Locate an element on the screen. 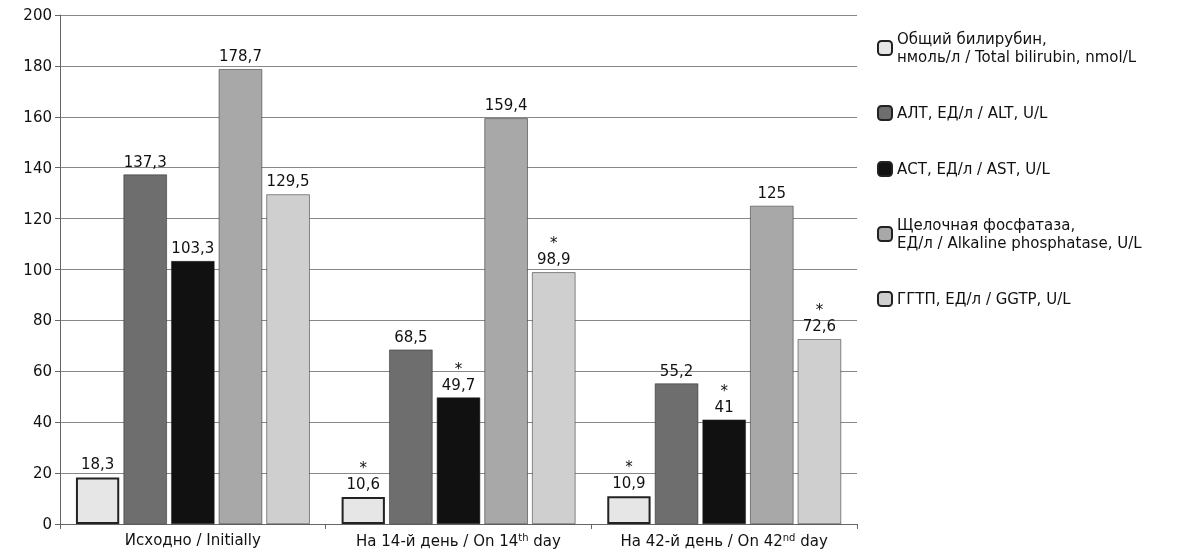 The width and height of the screenshot is (1187, 559). legend-label: АЛТ, ЕД/л / ALT, U/L is located at coordinates (972, 113).